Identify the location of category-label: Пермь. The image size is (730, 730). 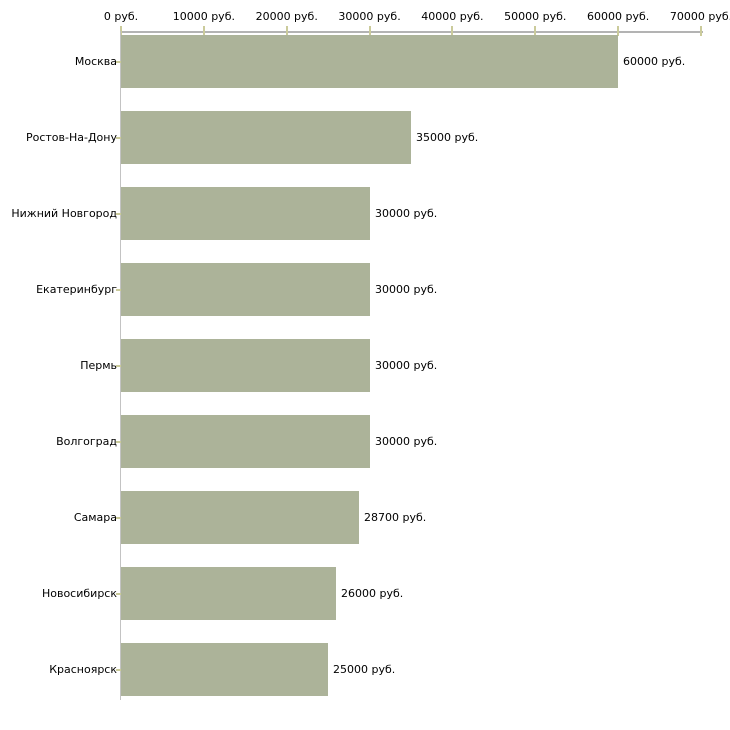
(98, 365).